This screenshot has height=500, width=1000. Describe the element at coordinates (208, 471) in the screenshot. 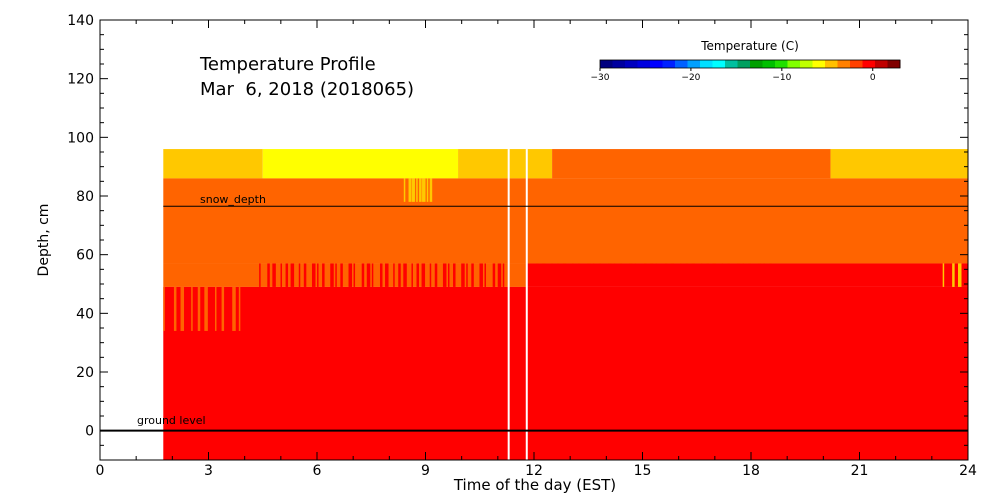

I see `x-tick-label: 3` at that location.